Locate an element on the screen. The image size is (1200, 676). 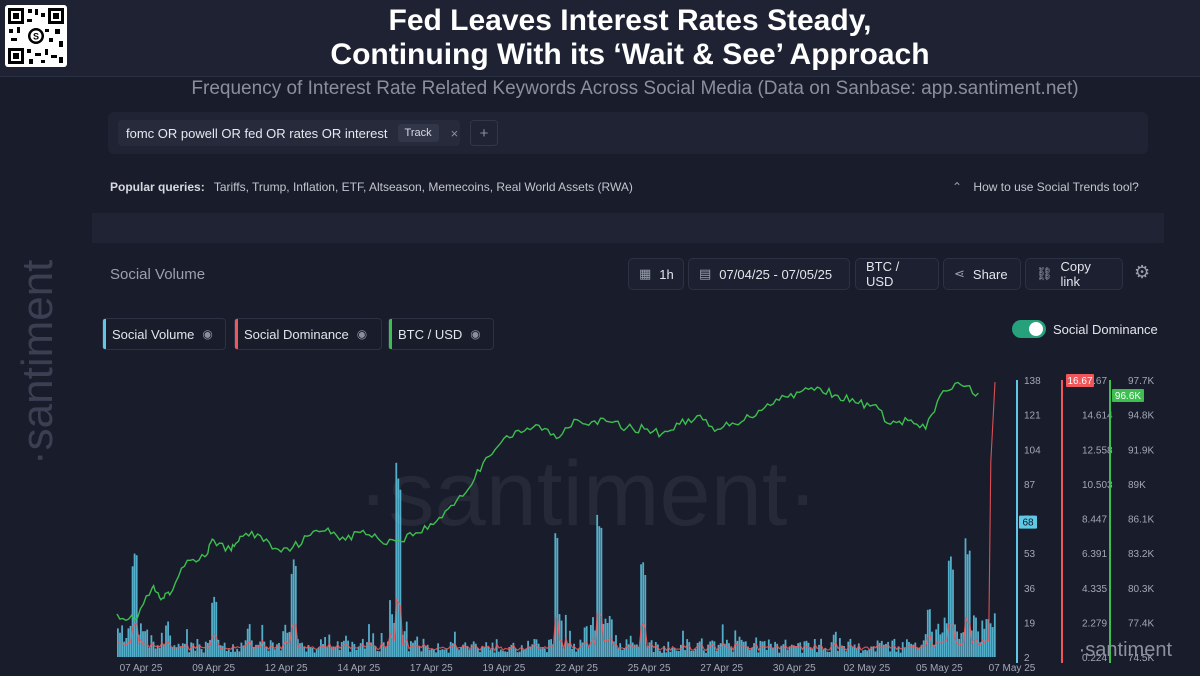
add-query-button: + is located at coordinates (484, 133).